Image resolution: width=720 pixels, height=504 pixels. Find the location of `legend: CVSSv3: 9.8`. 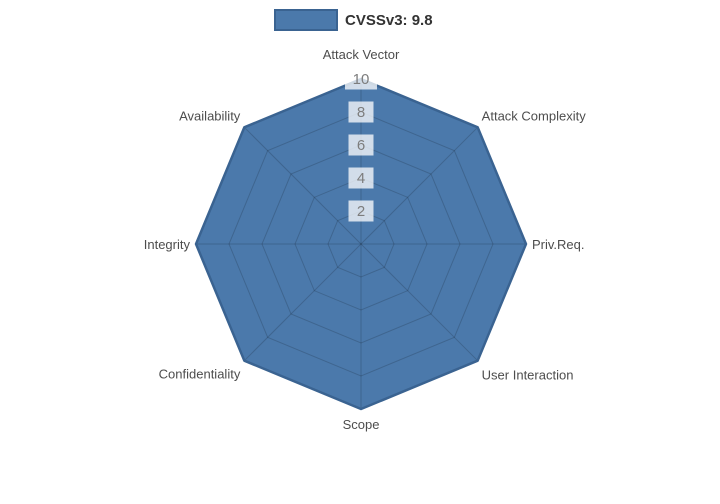

legend: CVSSv3: 9.8 is located at coordinates (353, 20).